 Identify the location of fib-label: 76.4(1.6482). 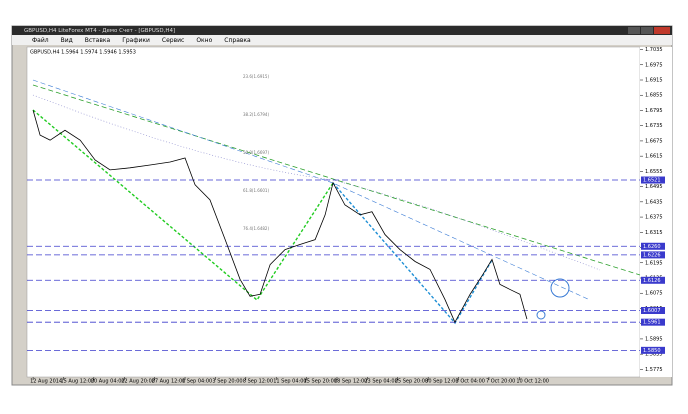
(256, 228).